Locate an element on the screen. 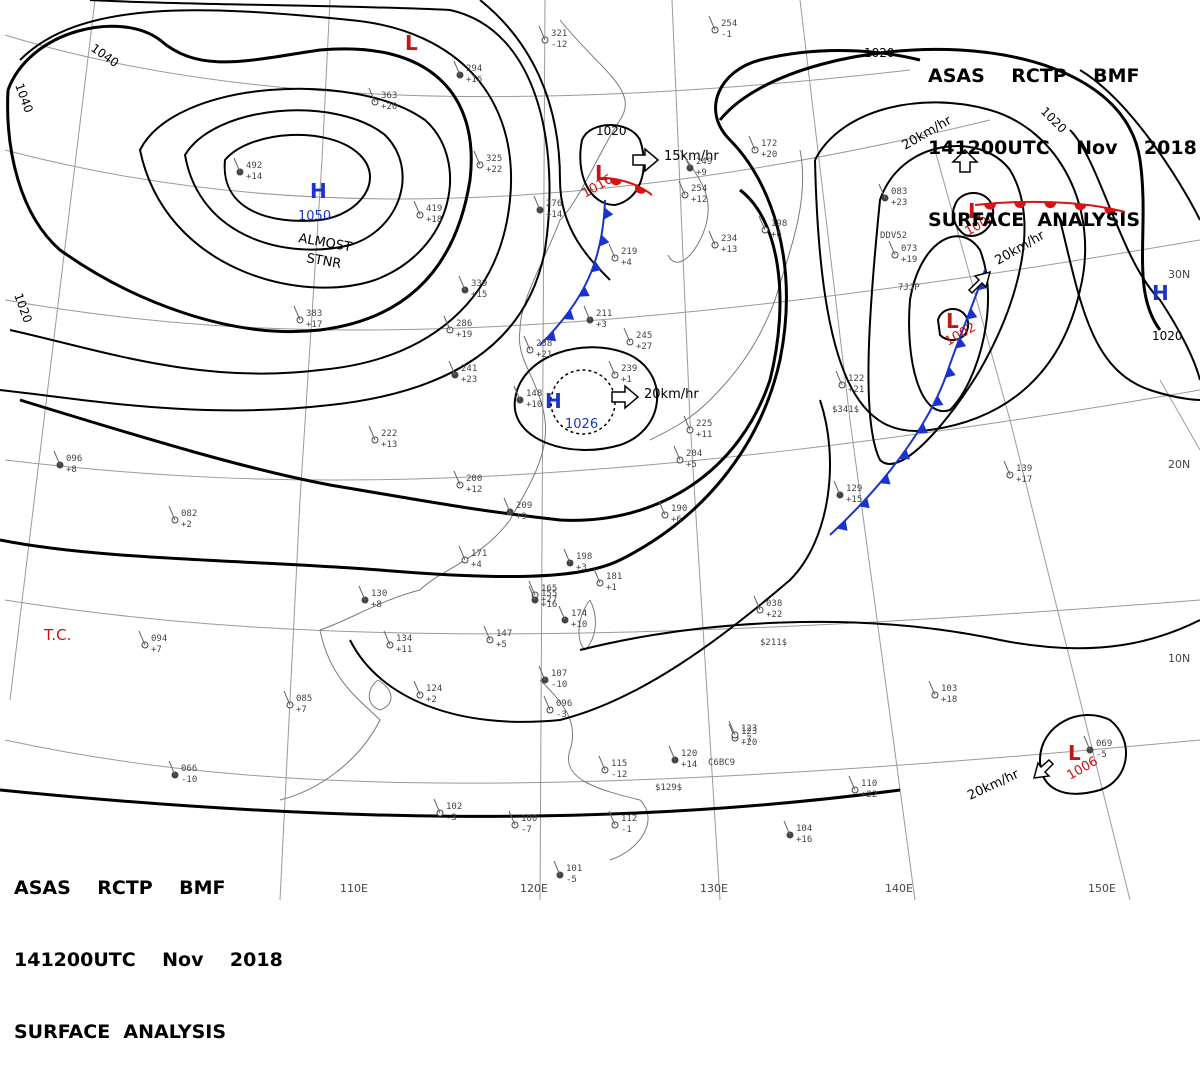  station-tendency: +23 is located at coordinates (469, 380).